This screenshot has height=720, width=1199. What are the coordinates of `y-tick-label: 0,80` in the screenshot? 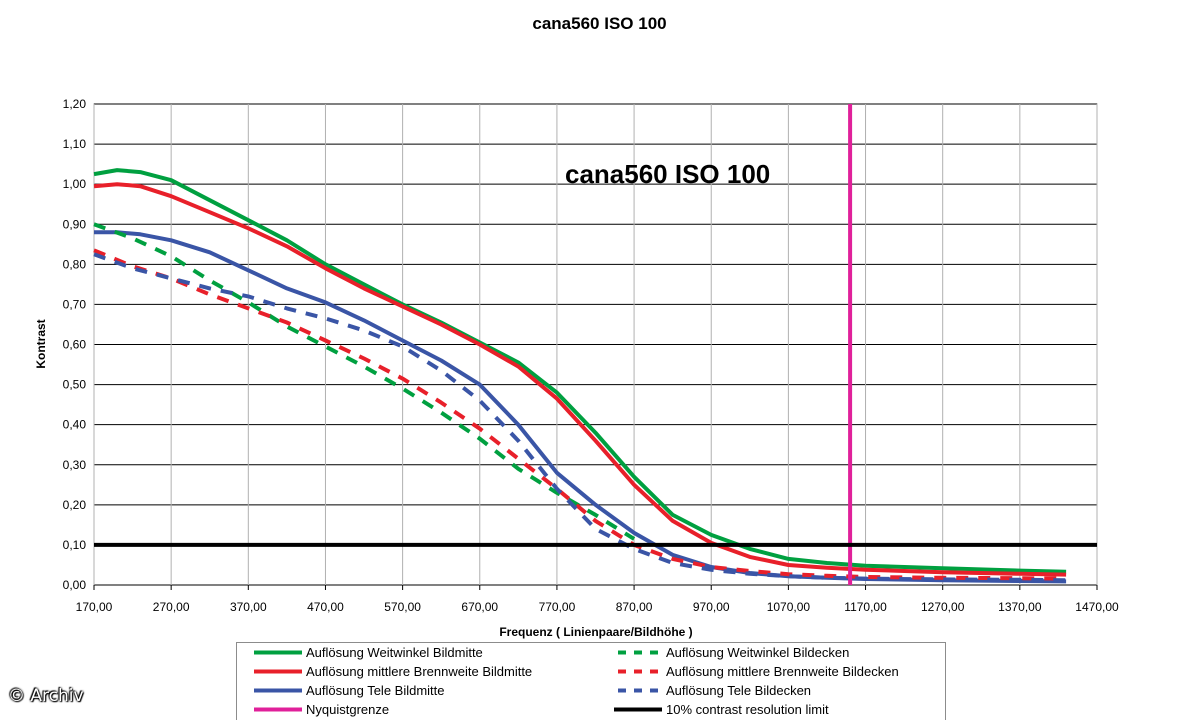 It's located at (75, 264).